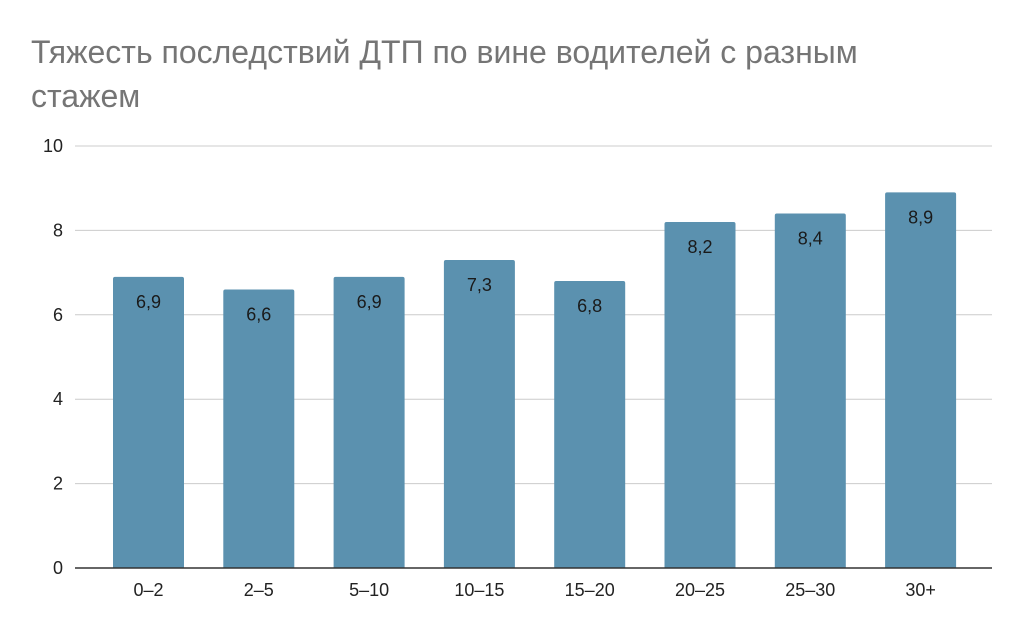  I want to click on x-tick-label: 25–30, so click(810, 590).